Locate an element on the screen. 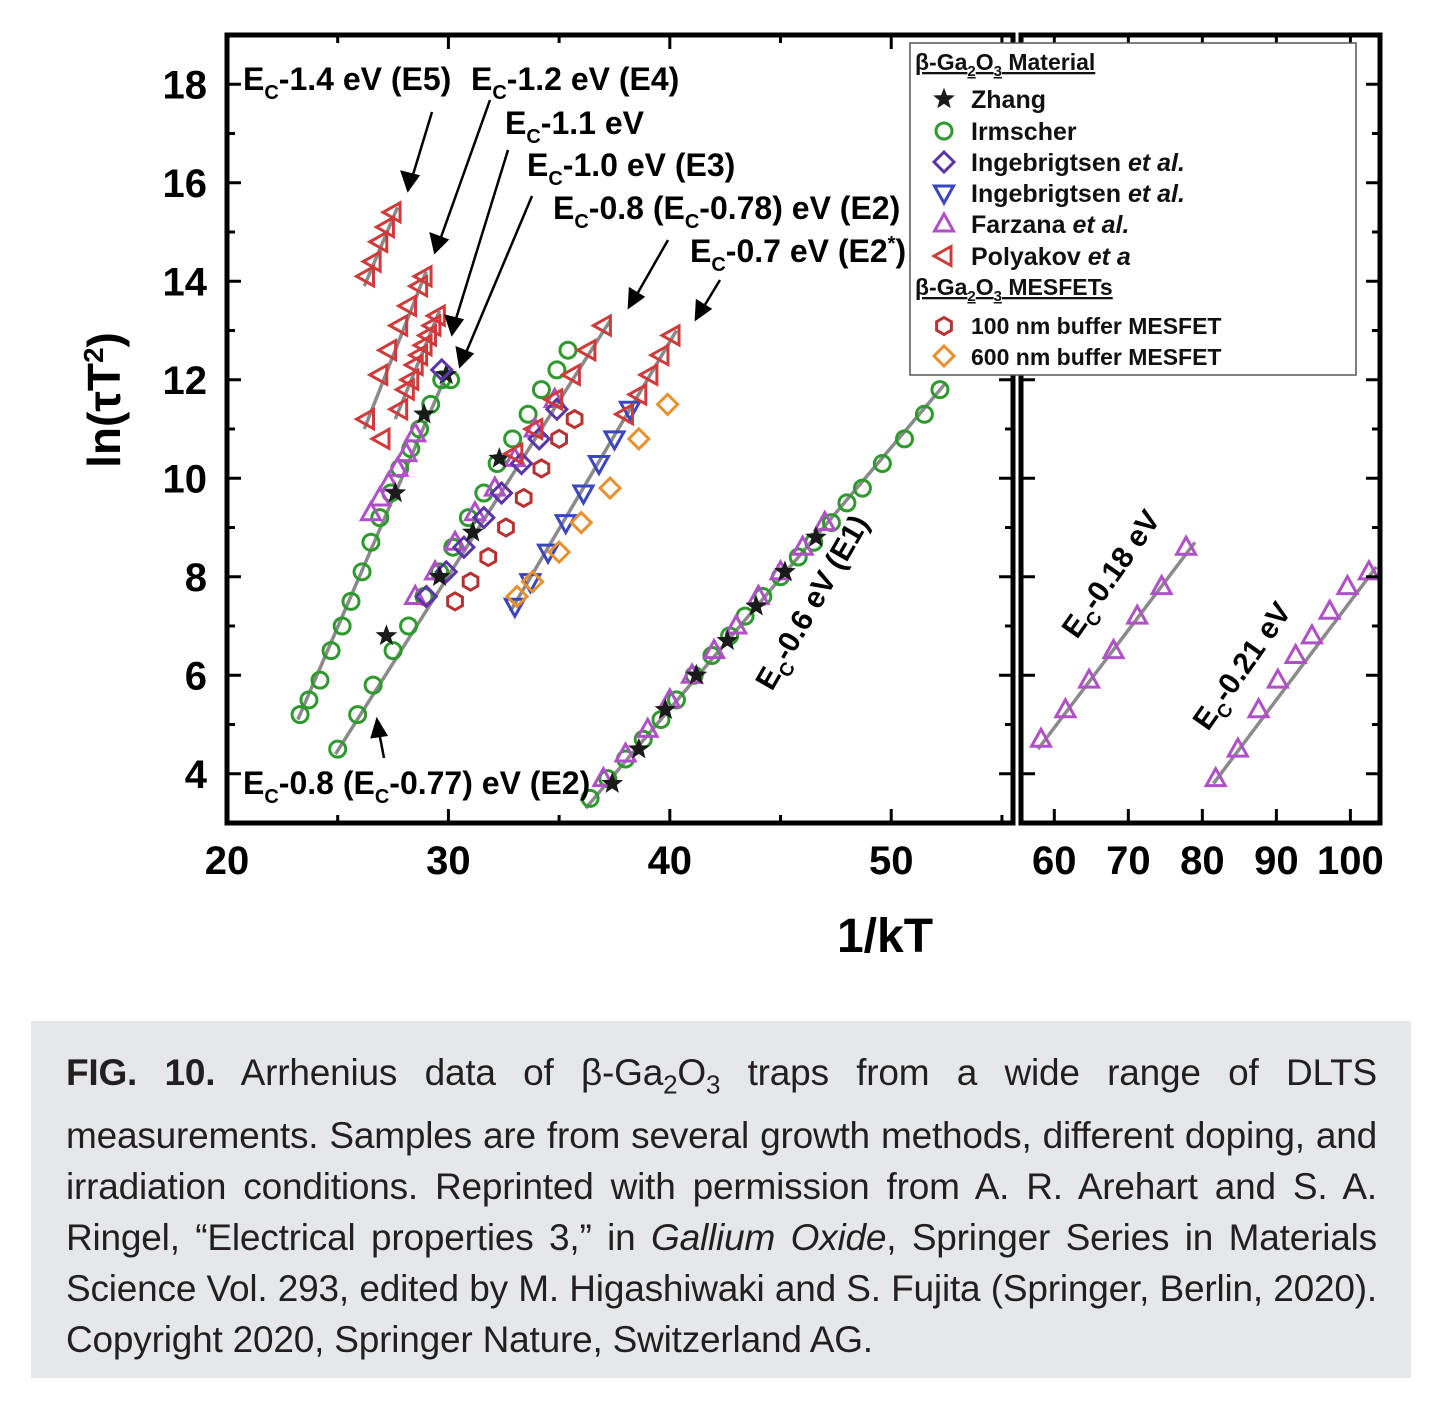 This screenshot has width=1446, height=1409. y-tick-label: 12 is located at coordinates (185, 381).